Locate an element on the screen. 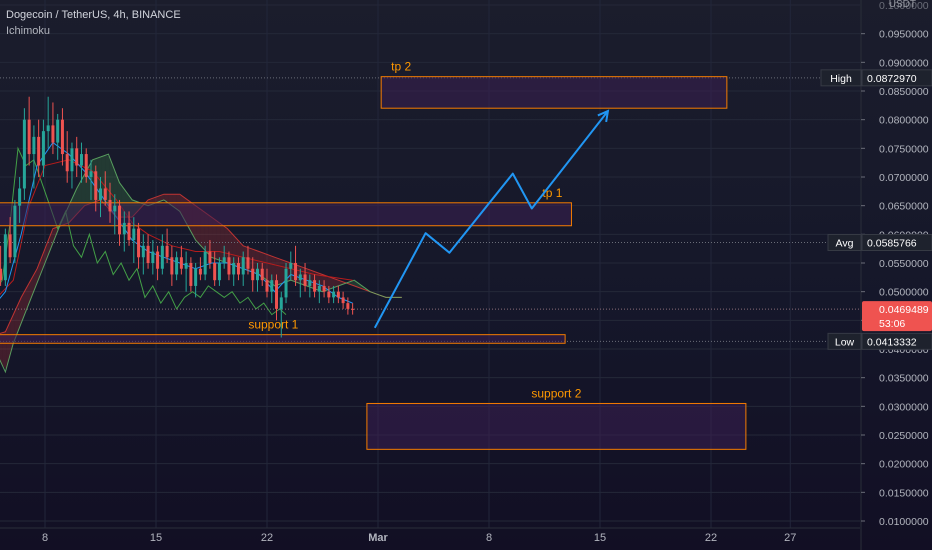  price-tick-label: 0.1000000 is located at coordinates (904, 6).